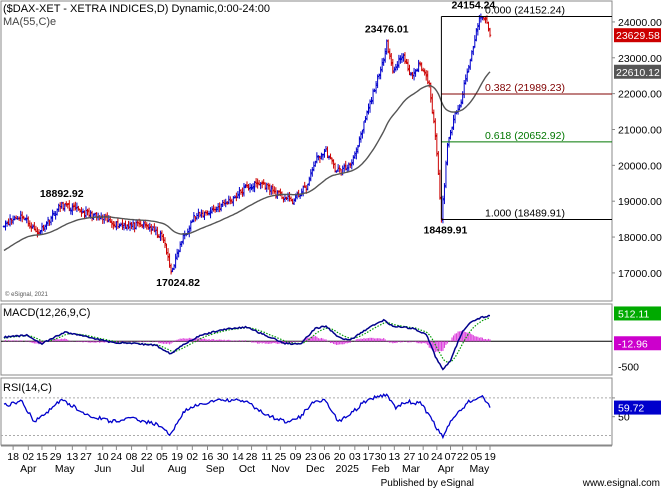 This screenshot has height=490, width=663. What do you see at coordinates (525, 213) in the screenshot?
I see `fib-label-1.000: 1.000 (18489.91)` at bounding box center [525, 213].